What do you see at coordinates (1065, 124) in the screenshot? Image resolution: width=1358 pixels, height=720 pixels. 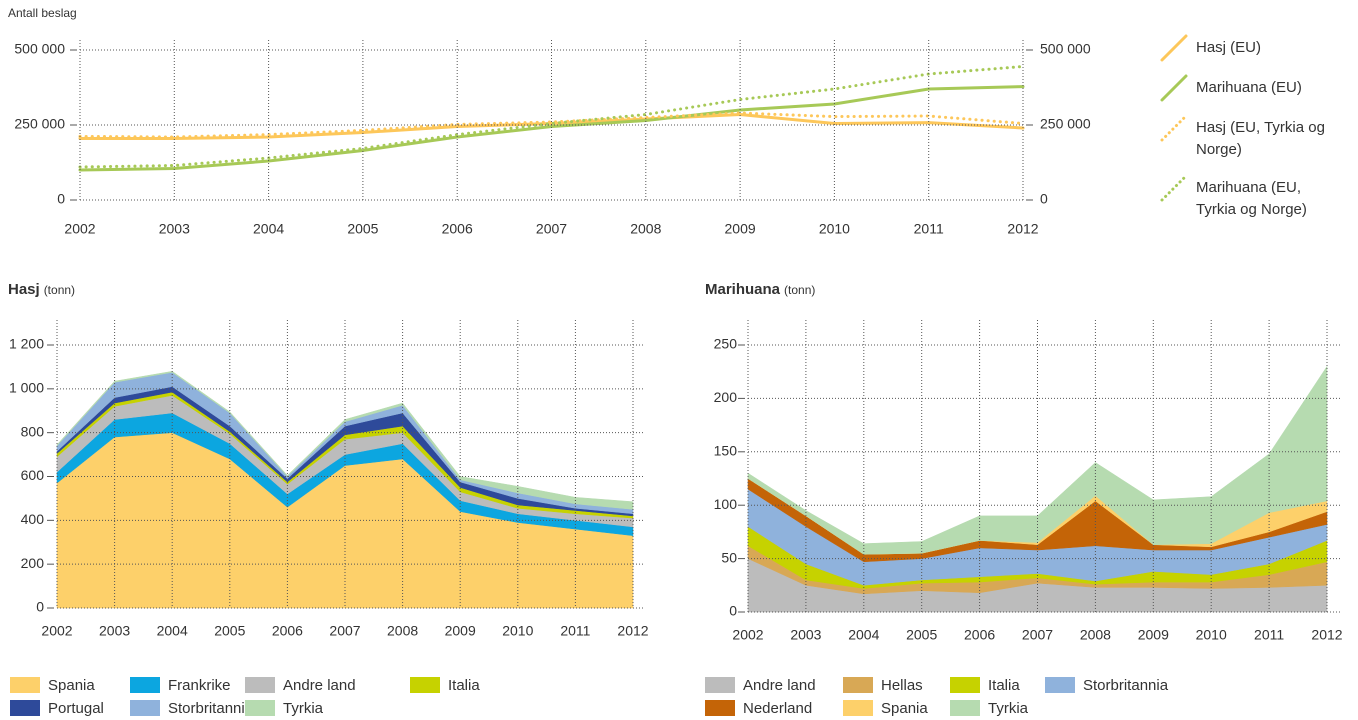 I see `y2-tick-label: 250 000` at bounding box center [1065, 124].